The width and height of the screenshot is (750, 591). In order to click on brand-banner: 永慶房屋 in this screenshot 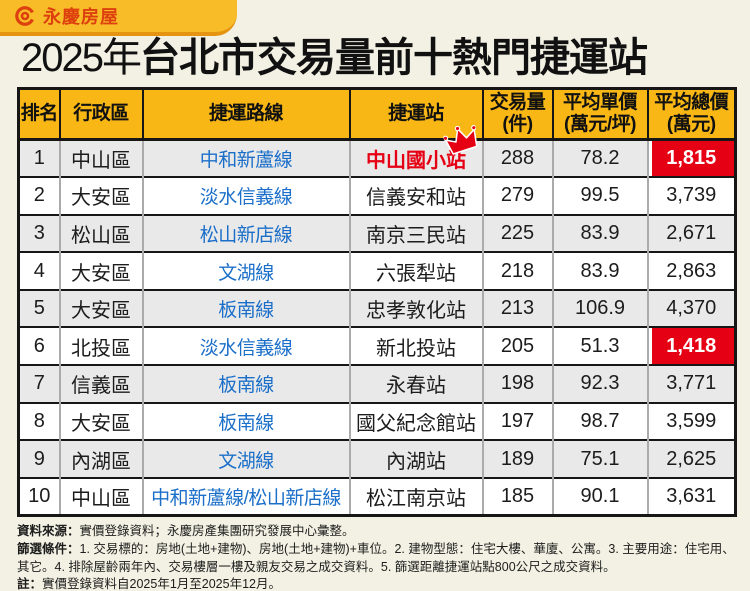, I will do `click(118, 18)`.